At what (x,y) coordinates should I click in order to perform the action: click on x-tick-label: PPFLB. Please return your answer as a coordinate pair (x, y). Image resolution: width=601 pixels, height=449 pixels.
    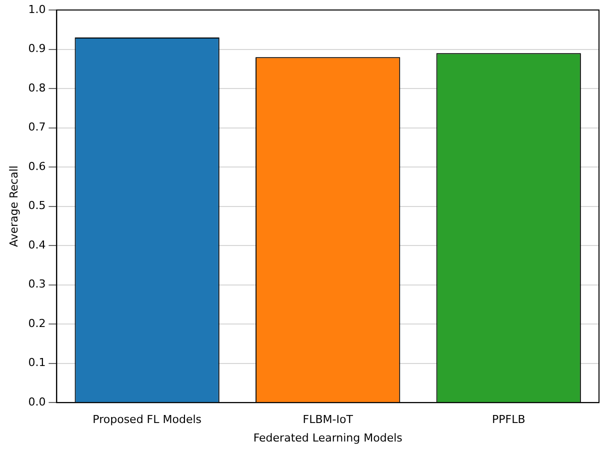
    Looking at the image, I should click on (509, 419).